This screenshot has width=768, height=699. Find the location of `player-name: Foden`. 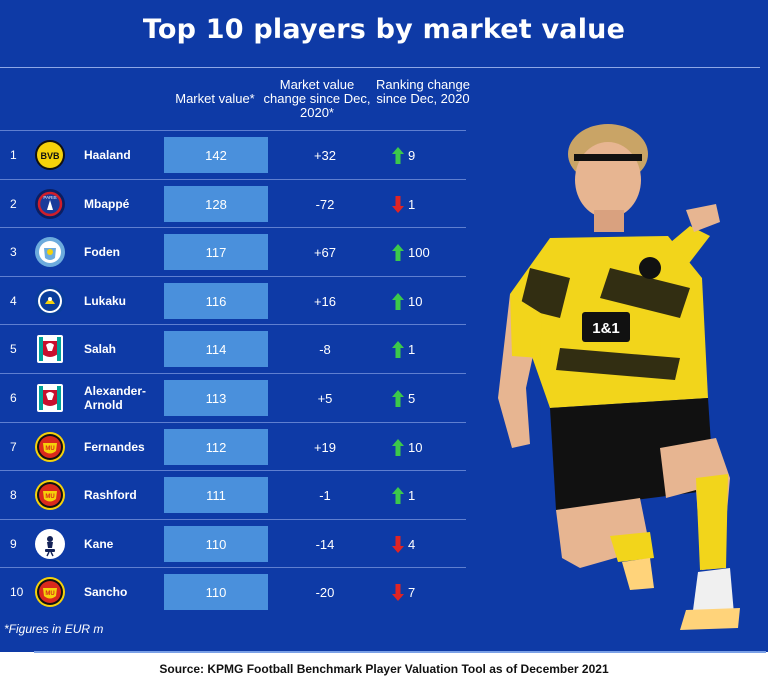

player-name: Foden is located at coordinates (102, 252).